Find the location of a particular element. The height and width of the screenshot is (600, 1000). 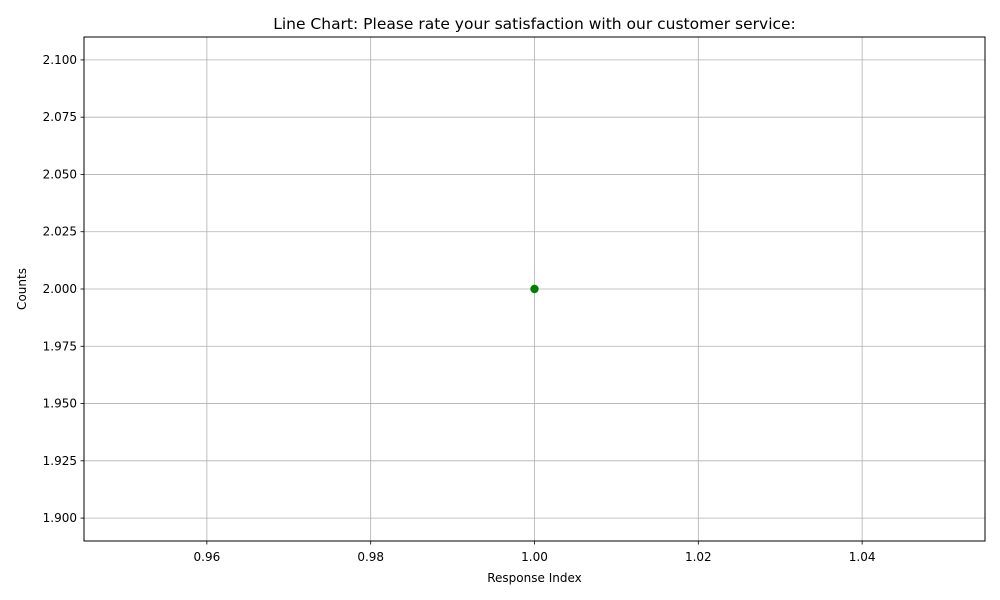

data-point is located at coordinates (534, 289).